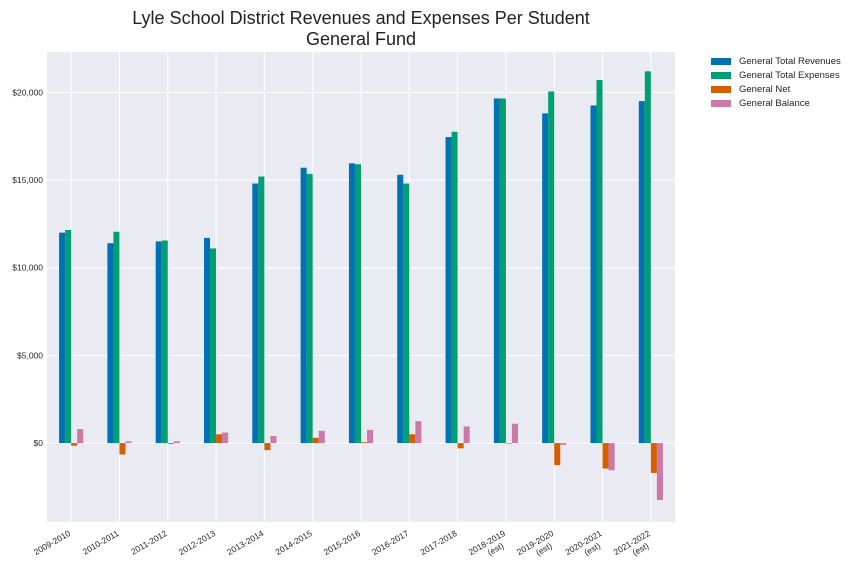 The height and width of the screenshot is (576, 864). I want to click on legend-label: General Balance, so click(774, 103).